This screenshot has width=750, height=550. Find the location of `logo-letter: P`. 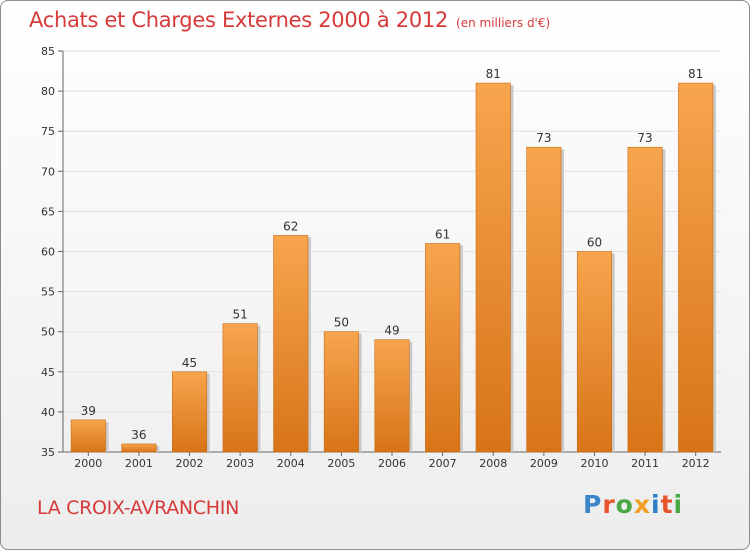

logo-letter: P is located at coordinates (593, 504).